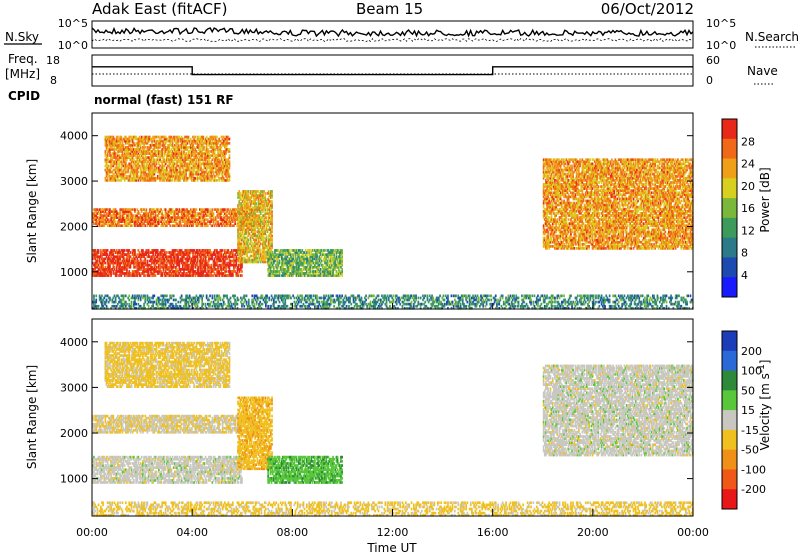  I want to click on nave-tick-bottom: 0, so click(709, 80).